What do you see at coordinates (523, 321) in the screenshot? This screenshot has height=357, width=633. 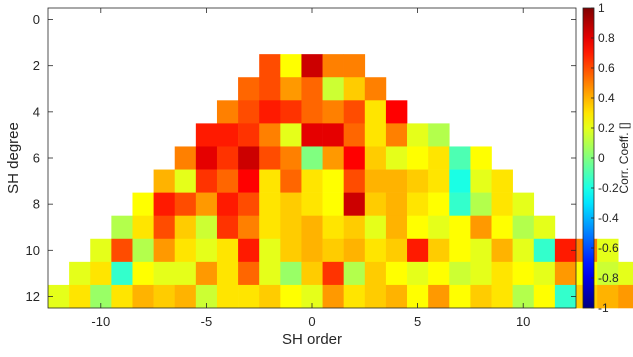 I see `x-tick-label: 10` at bounding box center [523, 321].